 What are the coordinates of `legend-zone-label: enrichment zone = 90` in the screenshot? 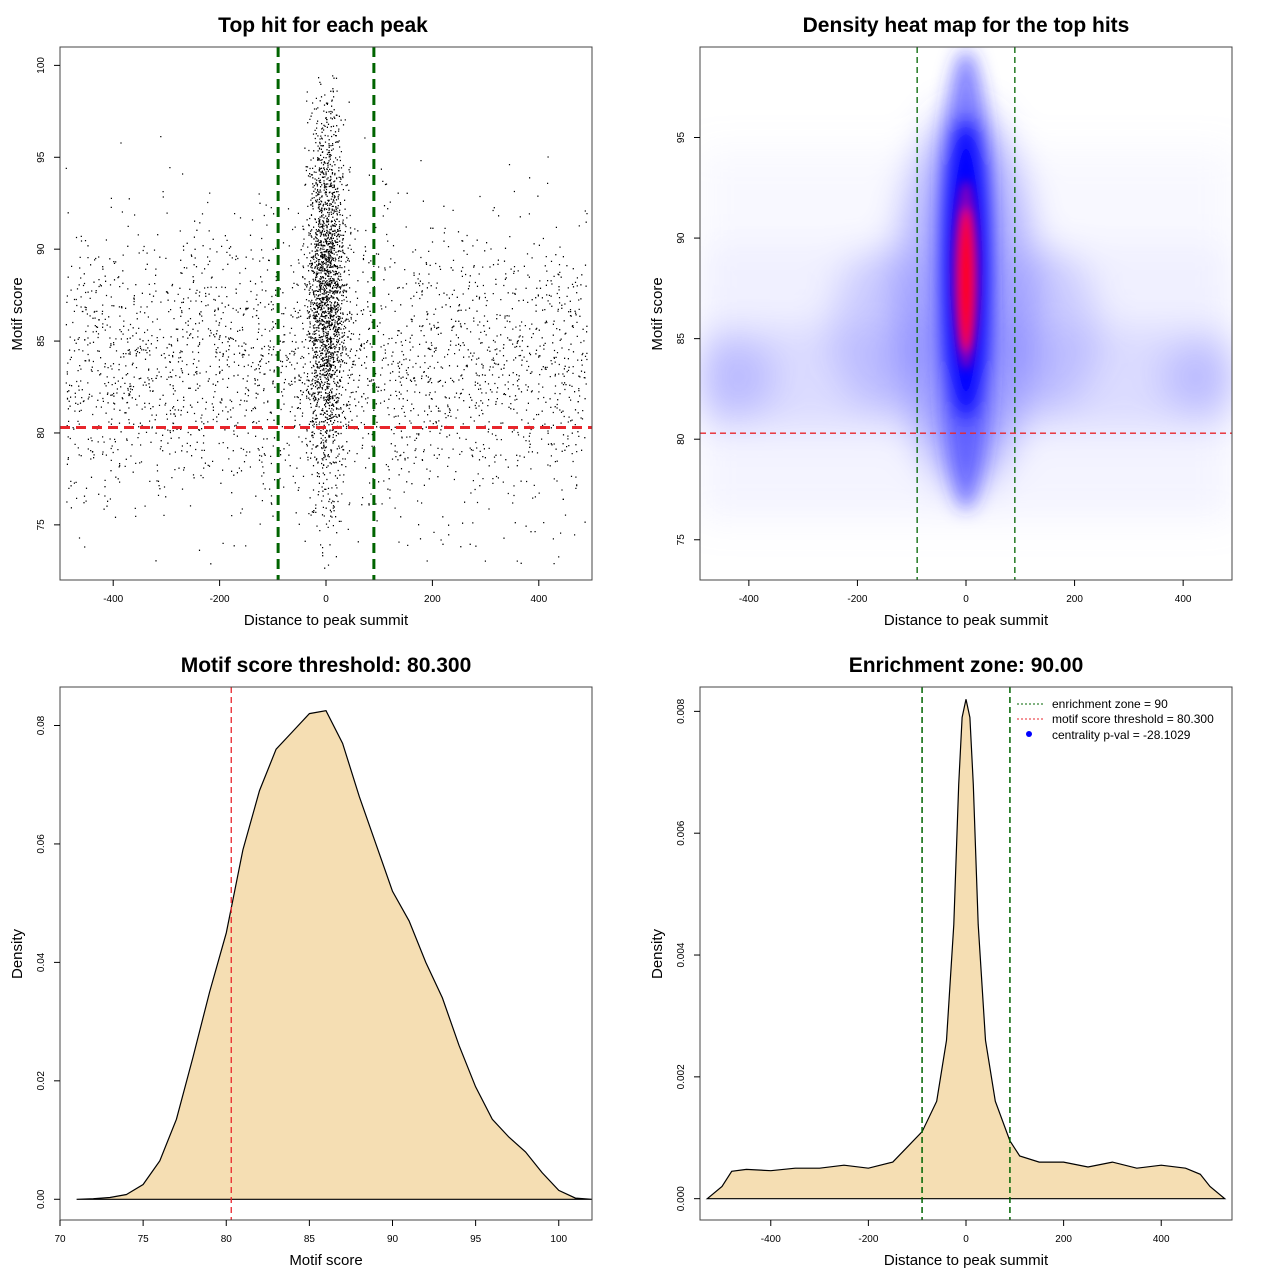 It's located at (1110, 704).